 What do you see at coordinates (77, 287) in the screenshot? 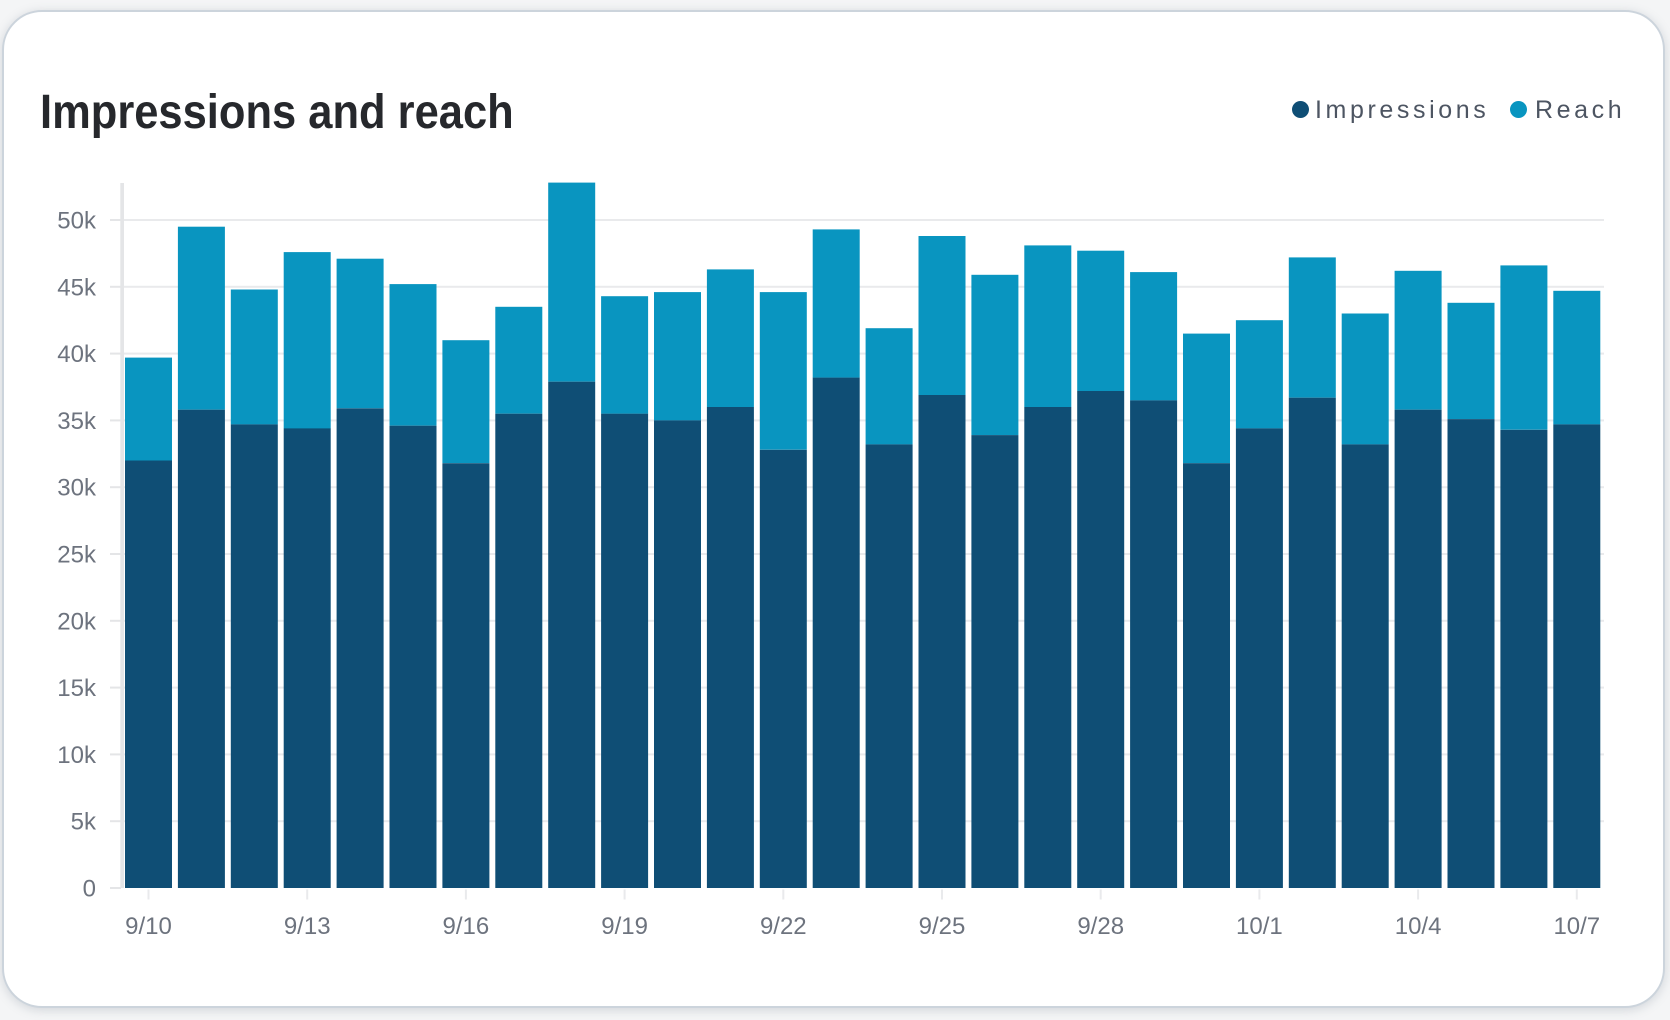
I see `svg-text: 45k` at bounding box center [77, 287].